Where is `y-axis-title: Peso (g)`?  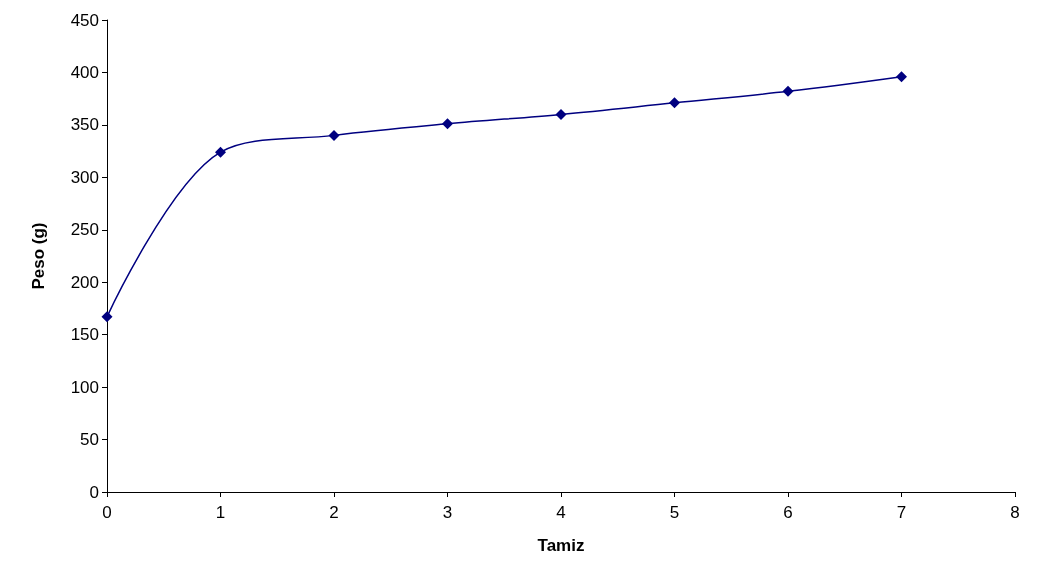
y-axis-title: Peso (g) is located at coordinates (38, 256).